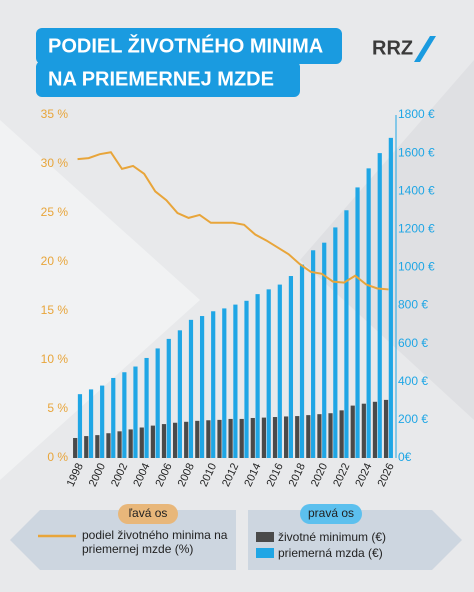 This screenshot has height=592, width=474. What do you see at coordinates (332, 537) in the screenshot?
I see `legend-label: životné minimum (€)` at bounding box center [332, 537].